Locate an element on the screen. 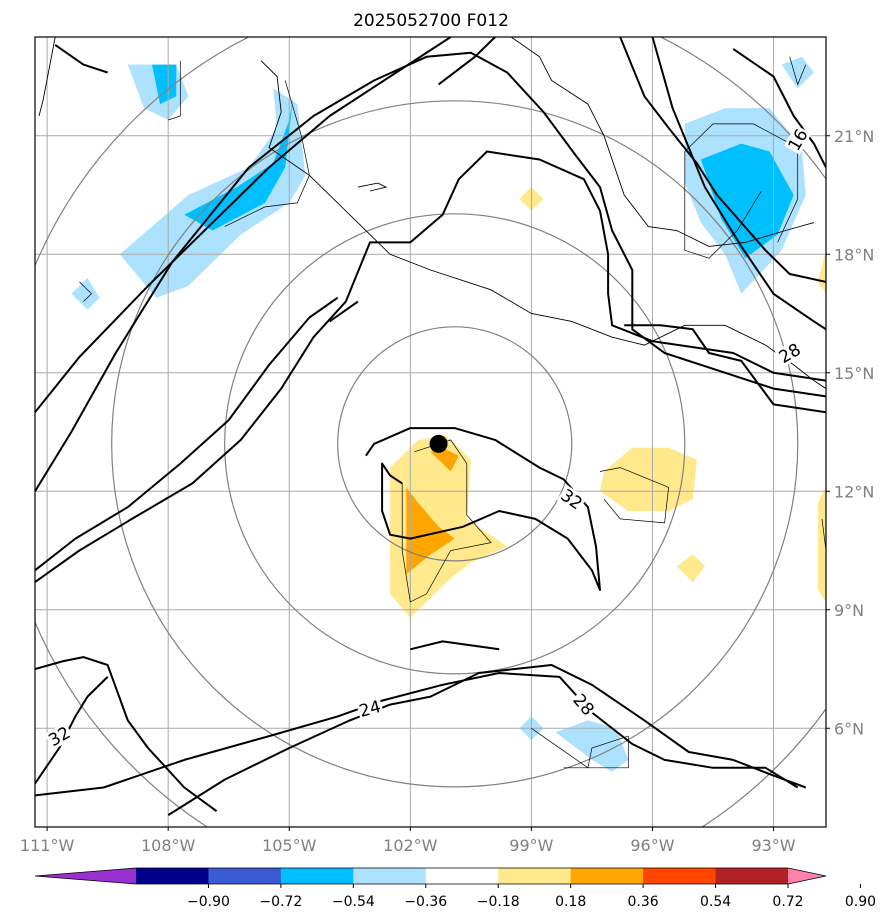  x-tick-label-1: 108°W is located at coordinates (168, 845).